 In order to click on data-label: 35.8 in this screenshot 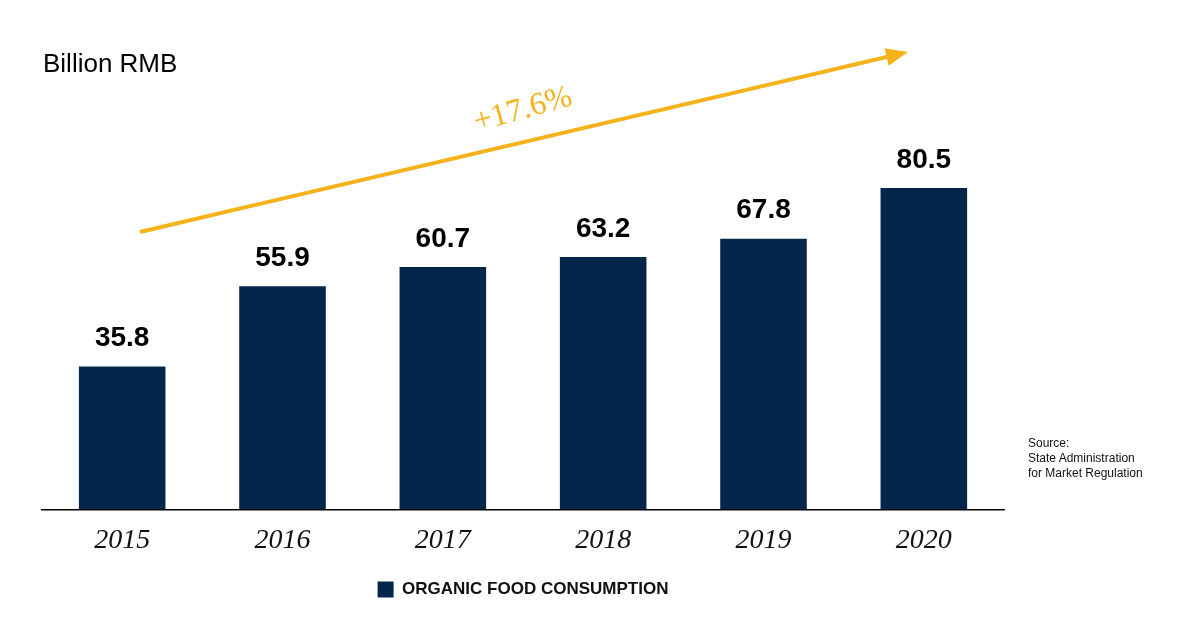, I will do `click(122, 337)`.